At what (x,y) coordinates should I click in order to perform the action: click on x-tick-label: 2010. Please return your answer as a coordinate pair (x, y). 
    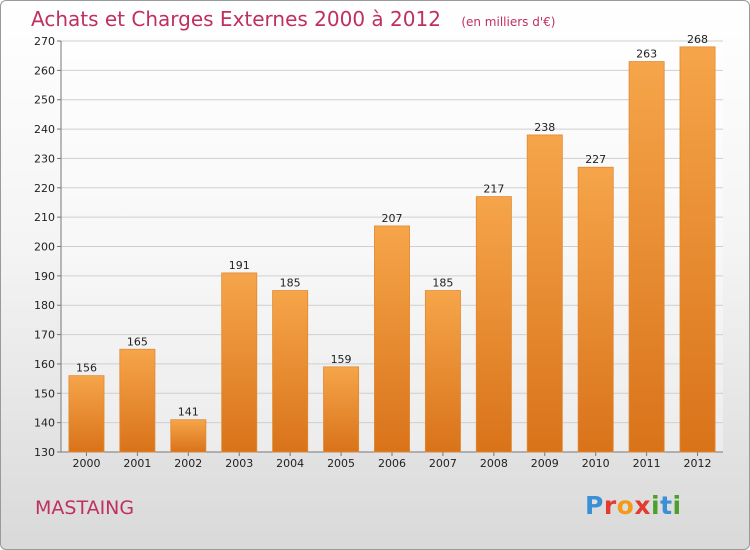
    Looking at the image, I should click on (596, 463).